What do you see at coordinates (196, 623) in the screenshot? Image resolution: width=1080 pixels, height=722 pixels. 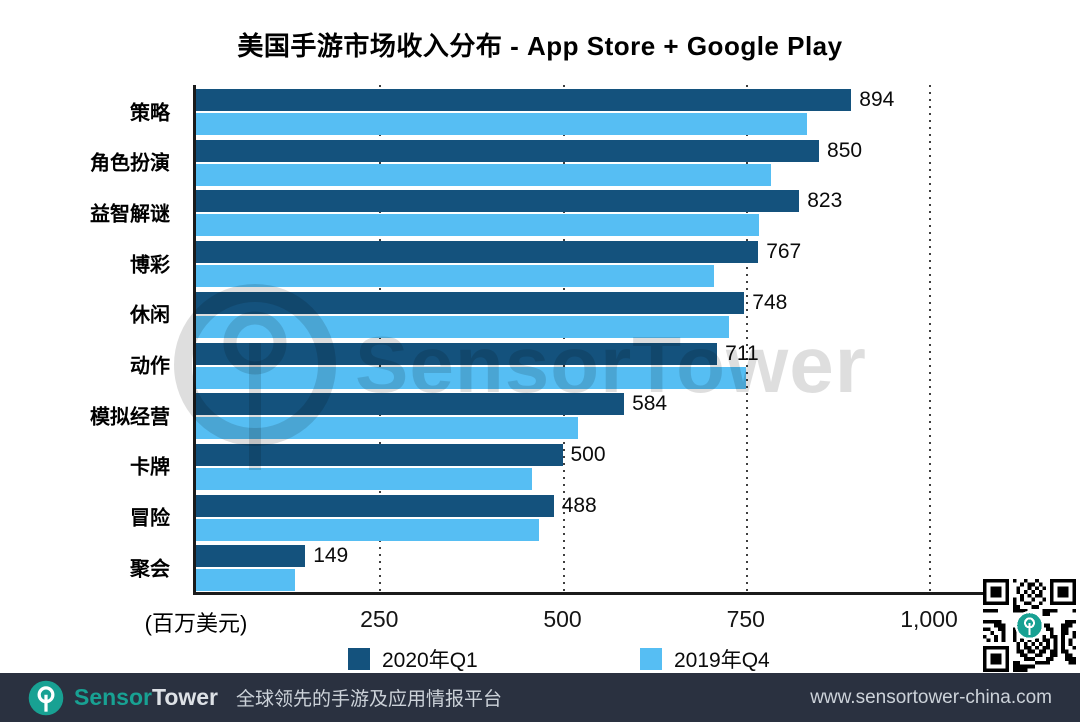 I see `x-axis-unit-label: (百万美元)` at bounding box center [196, 623].